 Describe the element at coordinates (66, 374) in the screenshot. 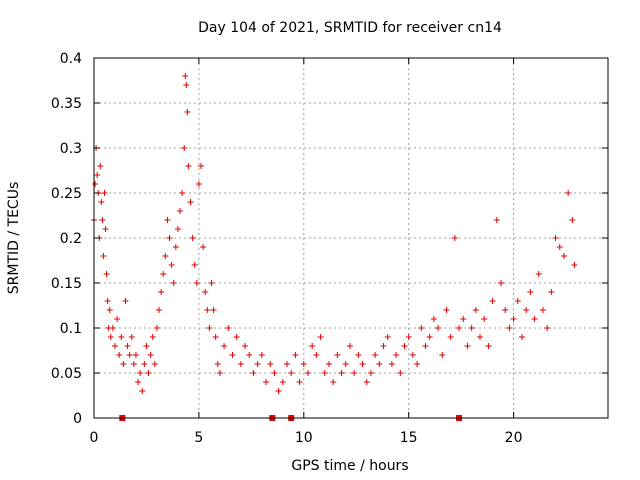

I see `y-tick-label: 0.05` at that location.